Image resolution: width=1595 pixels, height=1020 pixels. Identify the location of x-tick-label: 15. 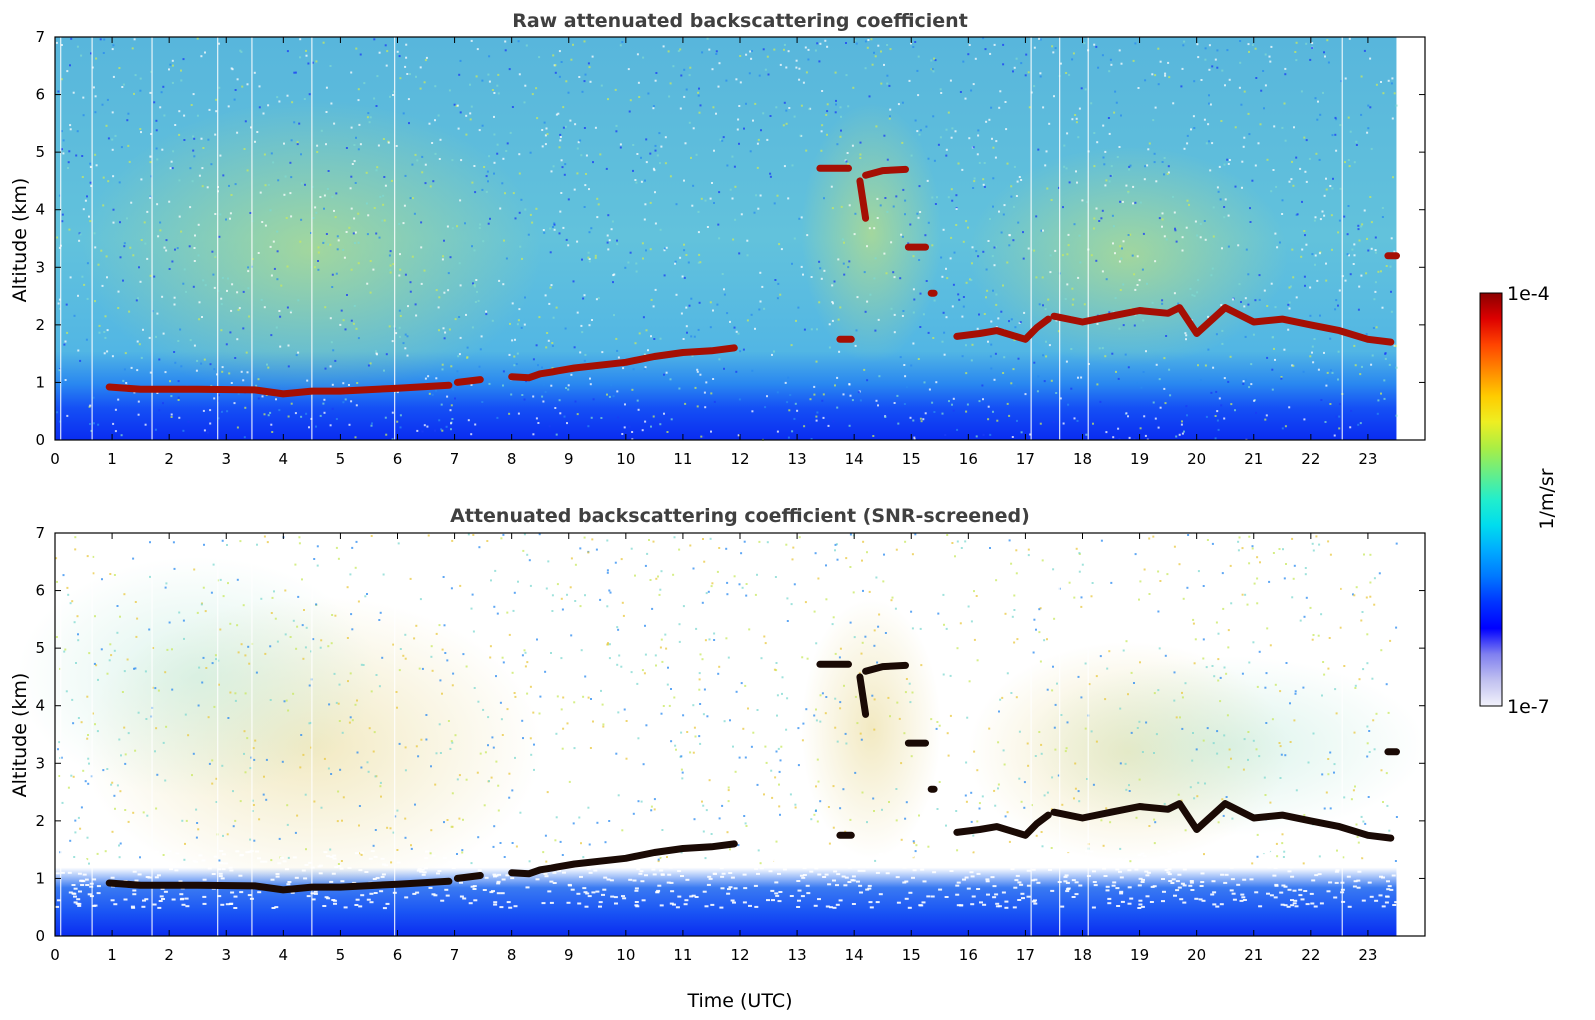
(911, 459).